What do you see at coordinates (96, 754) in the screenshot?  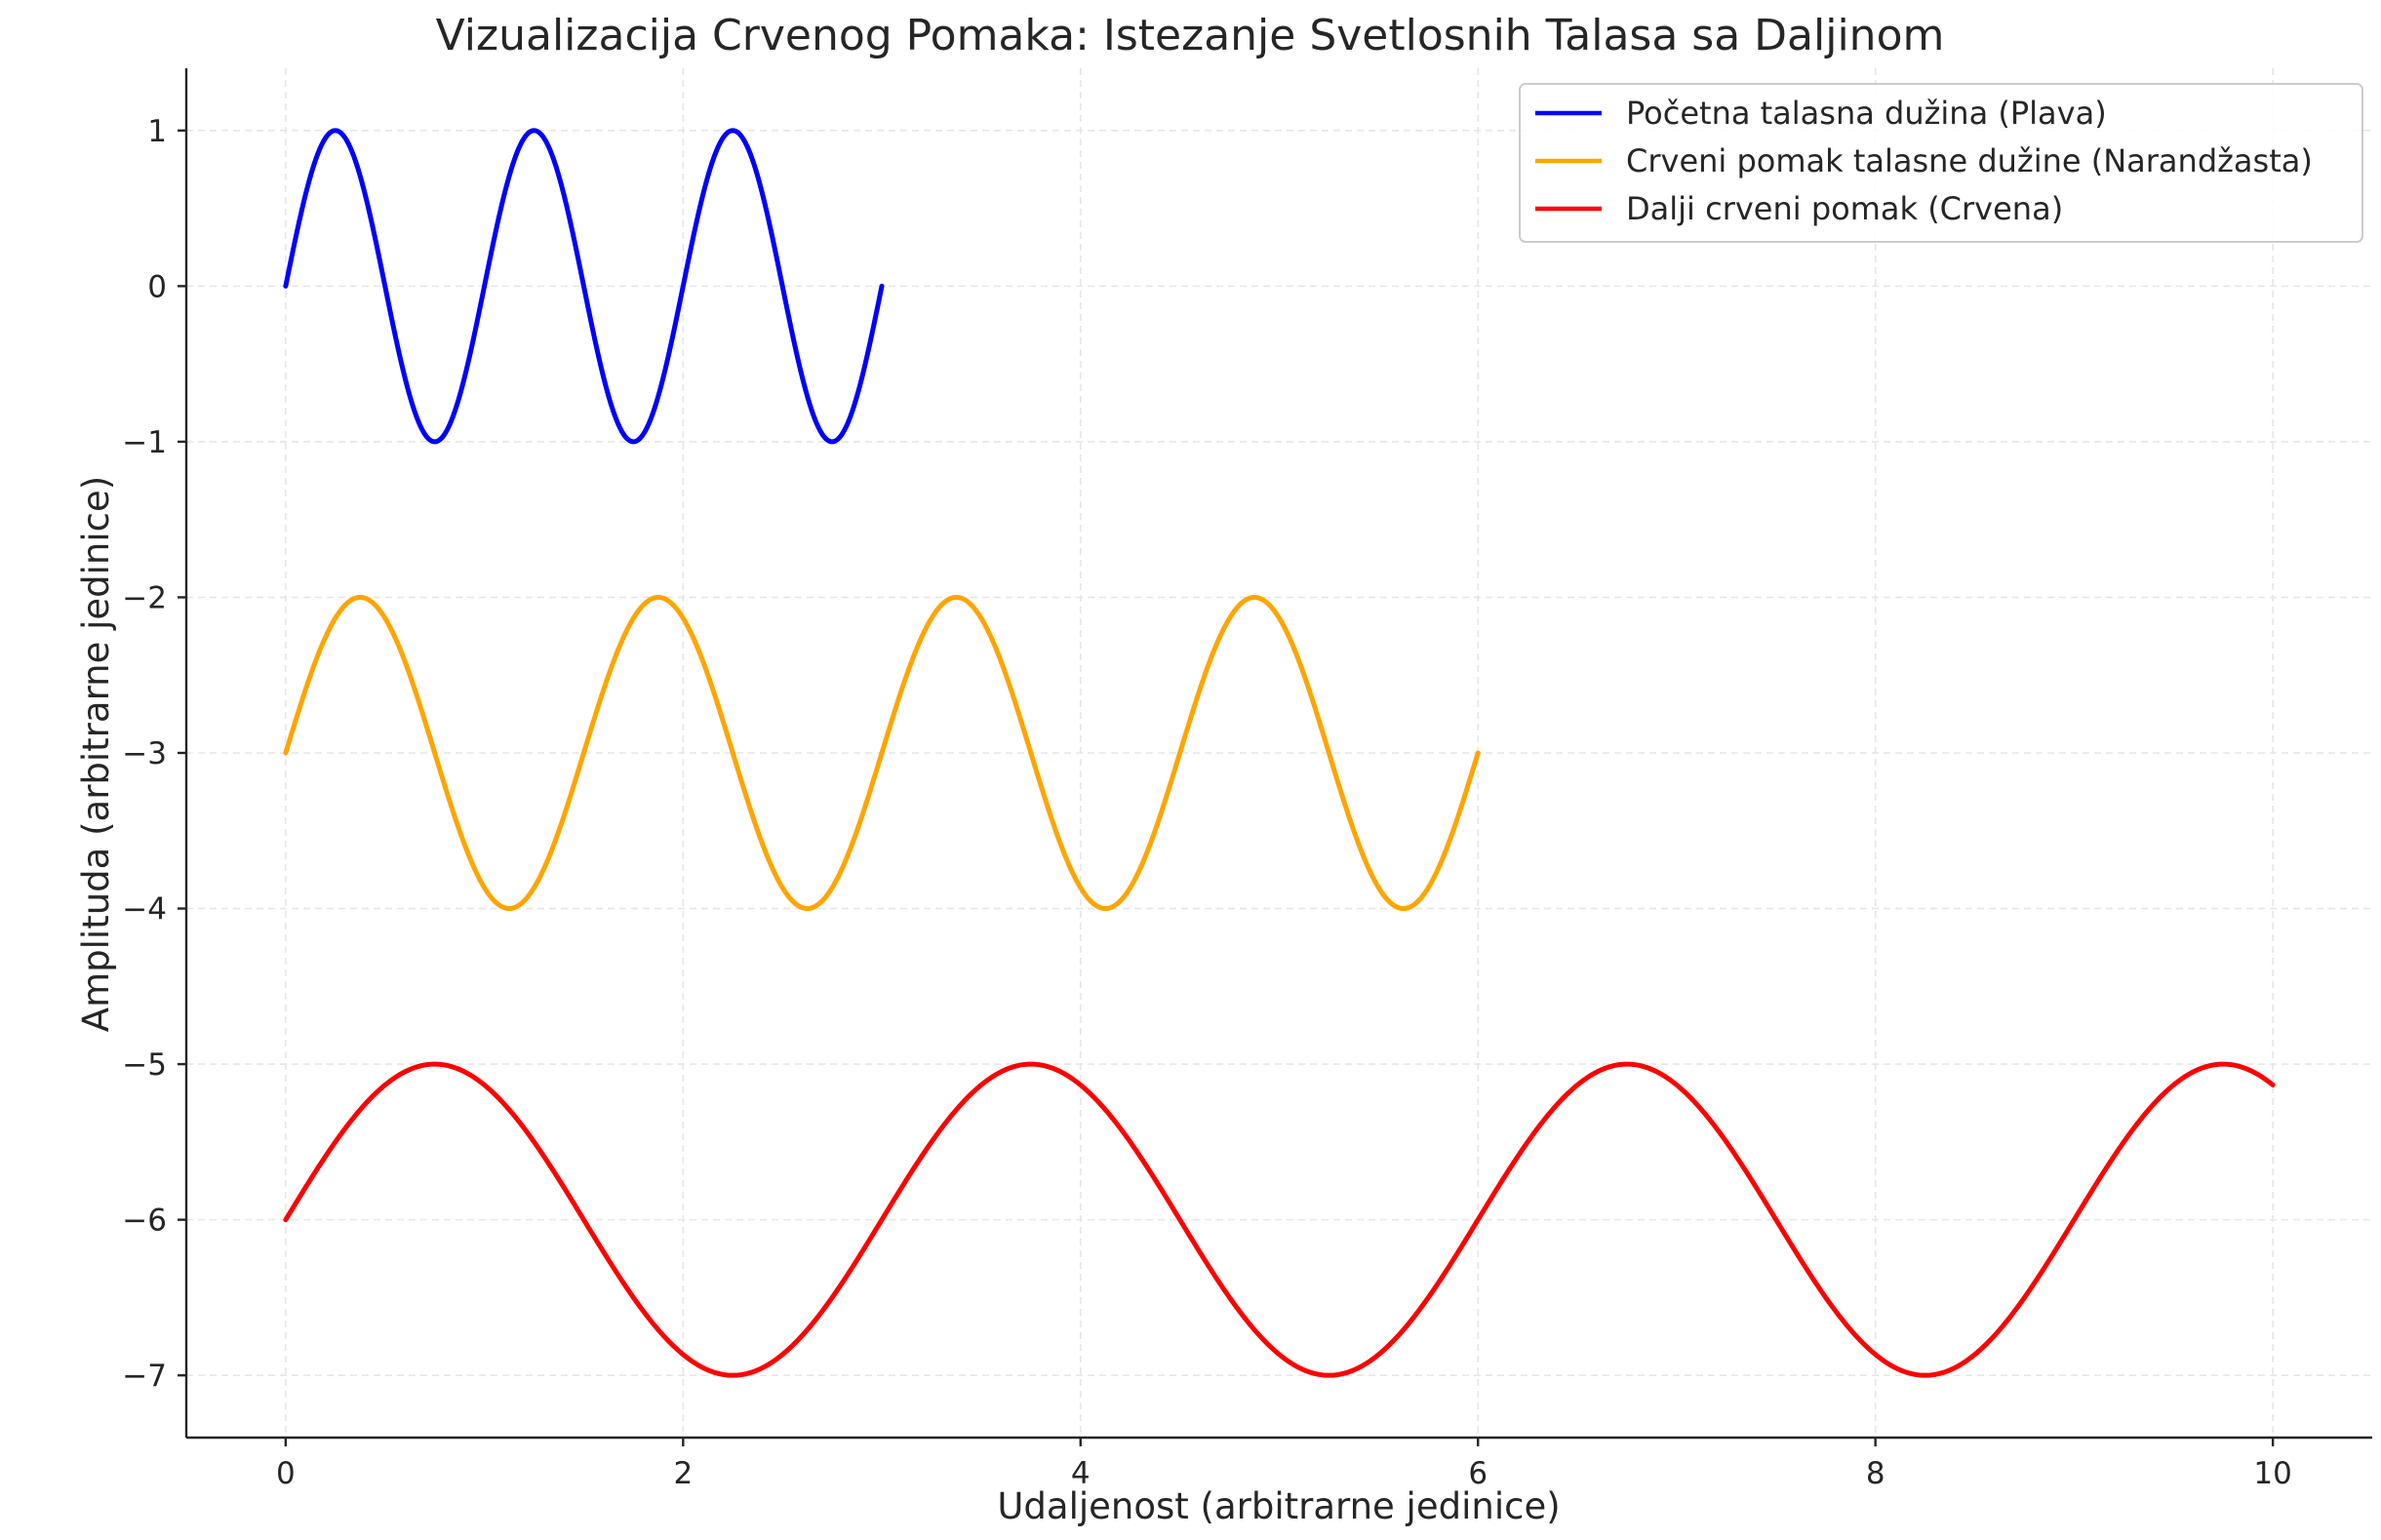 I see `y-axis-label: Amplituda (arbitrarne jedinice)` at bounding box center [96, 754].